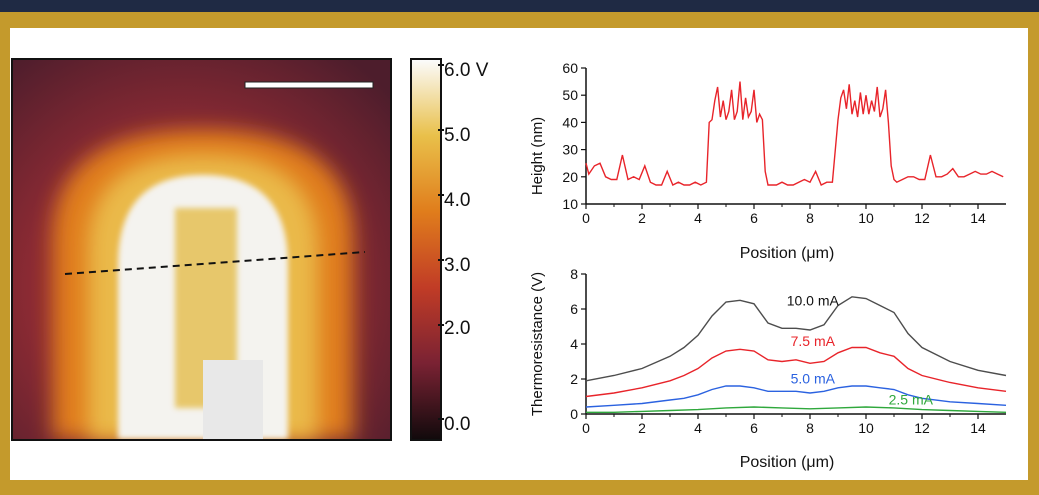 The height and width of the screenshot is (495, 1039). I want to click on colorbar-tick-5: 5.0, so click(457, 135).